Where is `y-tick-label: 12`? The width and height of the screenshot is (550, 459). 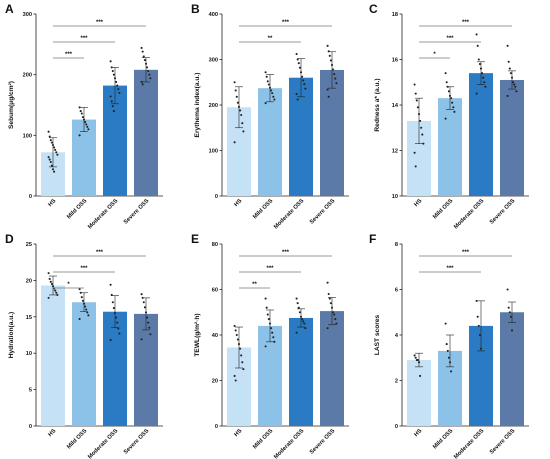 y-tick-label: 12 is located at coordinates (395, 152).